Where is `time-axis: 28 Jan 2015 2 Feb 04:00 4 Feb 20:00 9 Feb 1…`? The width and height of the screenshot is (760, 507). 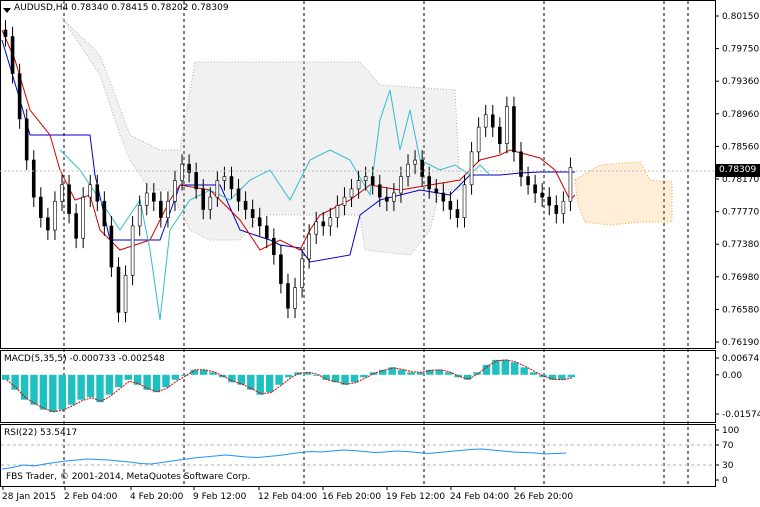 time-axis: 28 Jan 2015 2 Feb 04:00 4 Feb 20:00 9 Feb 1… is located at coordinates (287, 494).